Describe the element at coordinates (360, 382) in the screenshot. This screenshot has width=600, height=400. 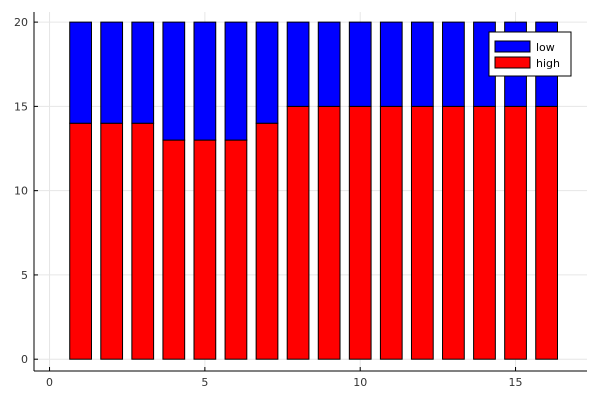
I see `x-tick-label: 10` at that location.